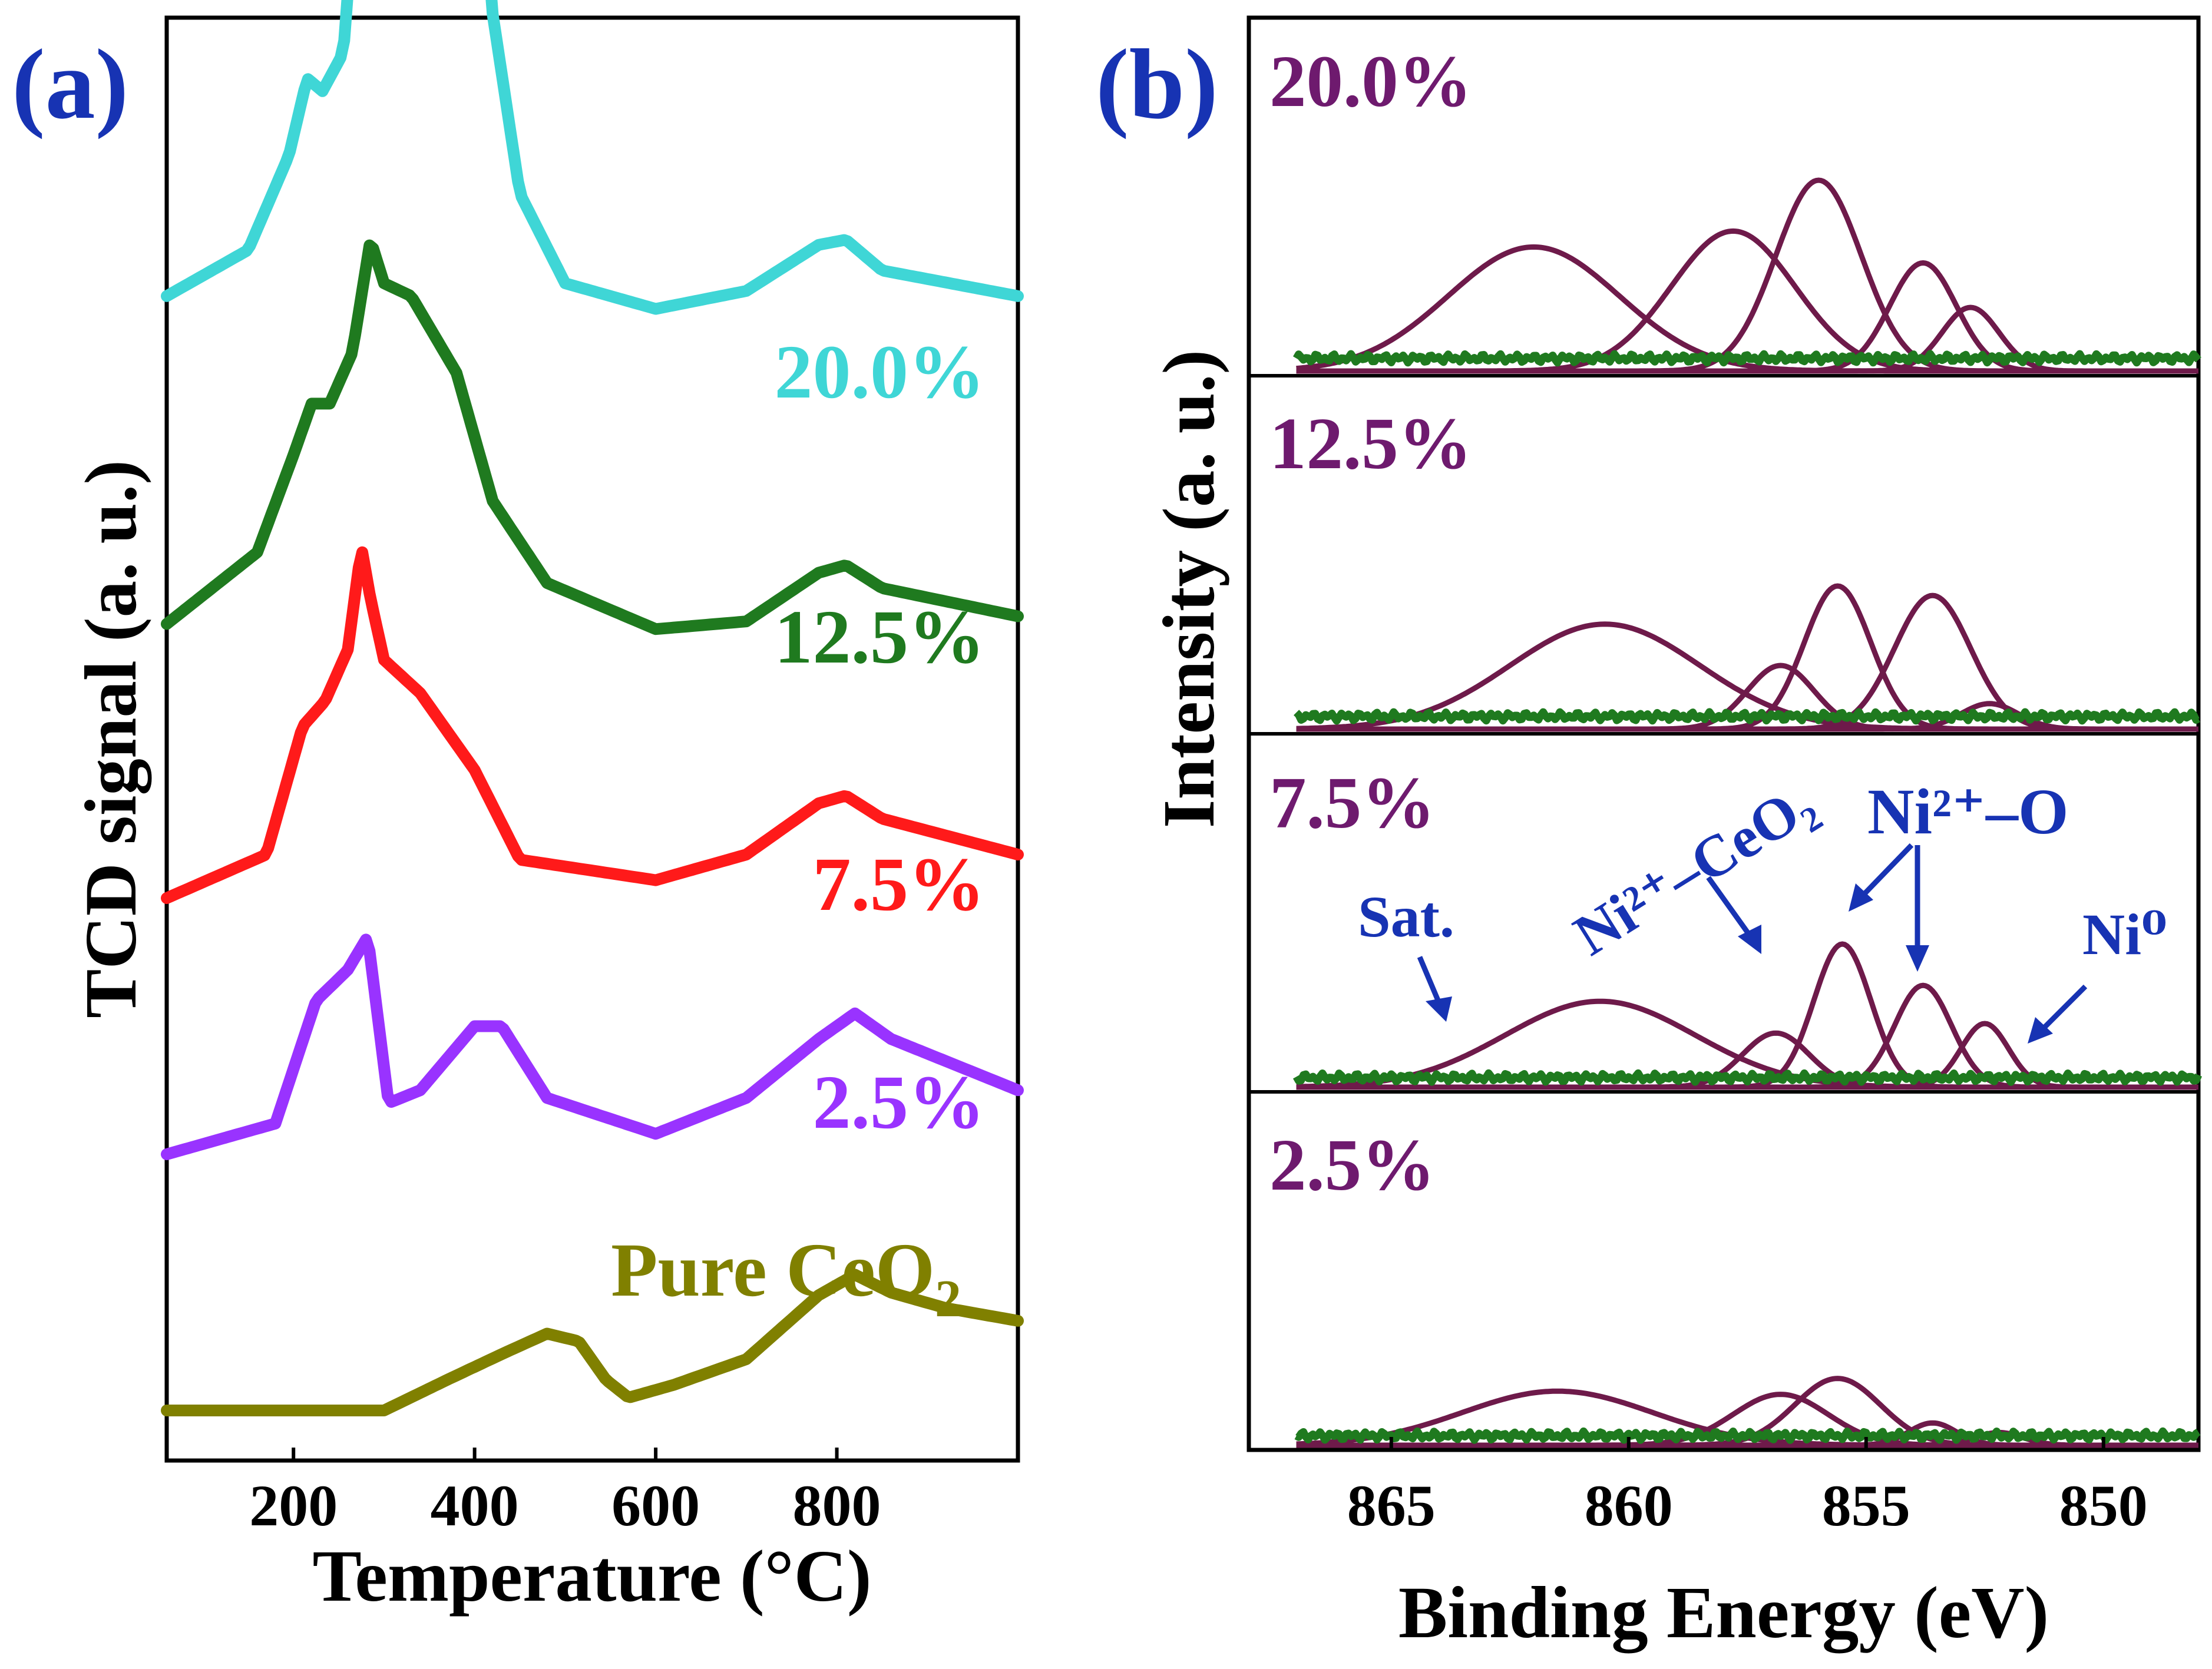 The width and height of the screenshot is (2212, 1669). Describe the element at coordinates (1352, 804) in the screenshot. I see `subpanel-label-7-5: 7.5%` at that location.